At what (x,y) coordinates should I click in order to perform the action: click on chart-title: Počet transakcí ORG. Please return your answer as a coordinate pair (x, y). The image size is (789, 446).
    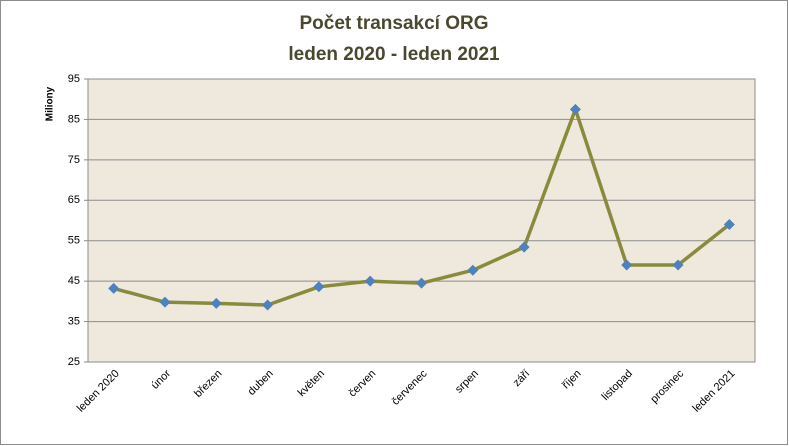
    Looking at the image, I should click on (393, 23).